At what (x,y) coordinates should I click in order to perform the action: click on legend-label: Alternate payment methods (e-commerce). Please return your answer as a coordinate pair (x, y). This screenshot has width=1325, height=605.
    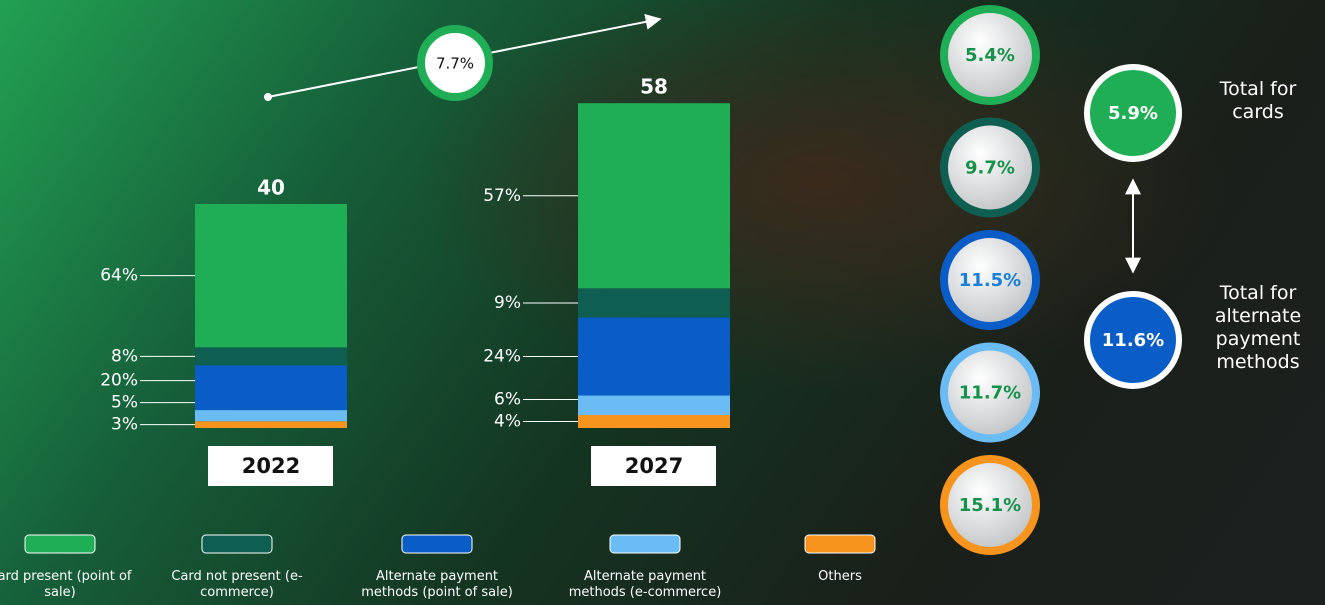
    Looking at the image, I should click on (645, 584).